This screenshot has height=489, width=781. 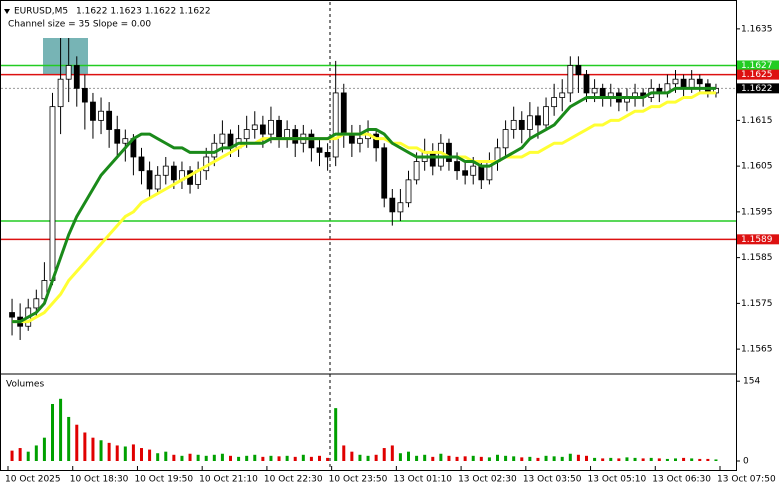 I want to click on x-tick-label: 10 Oct 23:50, so click(x=358, y=480).